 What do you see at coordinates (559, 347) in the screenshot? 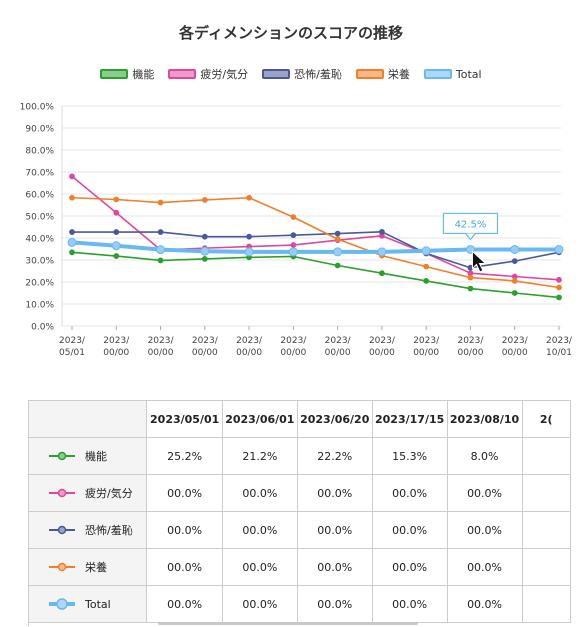
I see `x-tick-label: 2023/10/01` at bounding box center [559, 347].